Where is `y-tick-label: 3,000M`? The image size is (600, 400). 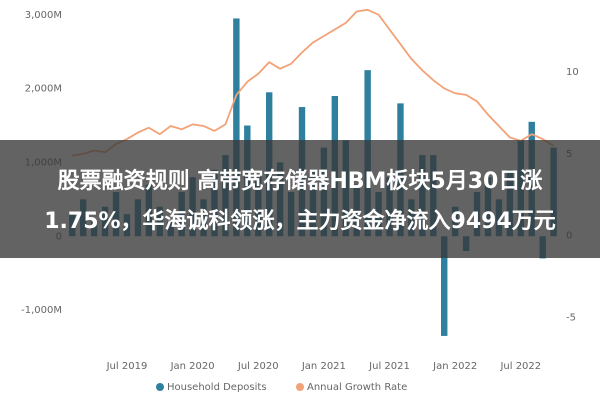 y-tick-label: 3,000M is located at coordinates (43, 15).